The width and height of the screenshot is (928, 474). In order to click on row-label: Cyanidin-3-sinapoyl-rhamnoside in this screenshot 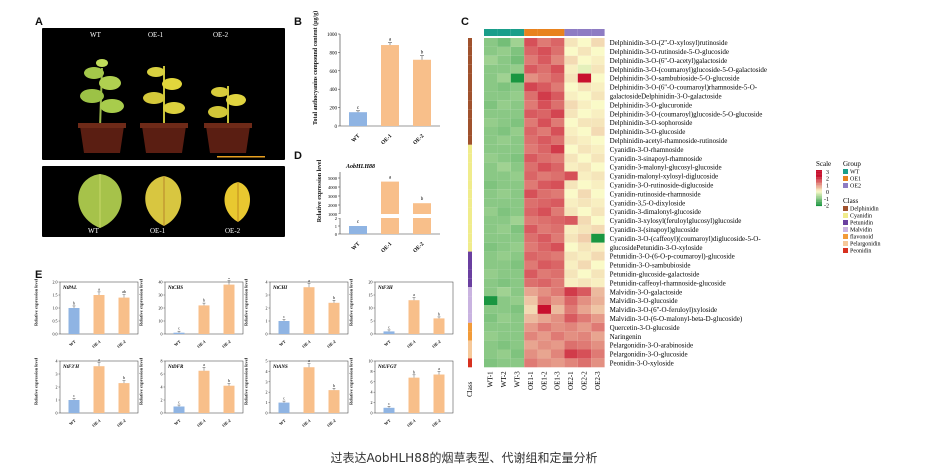, I will do `click(656, 159)`.